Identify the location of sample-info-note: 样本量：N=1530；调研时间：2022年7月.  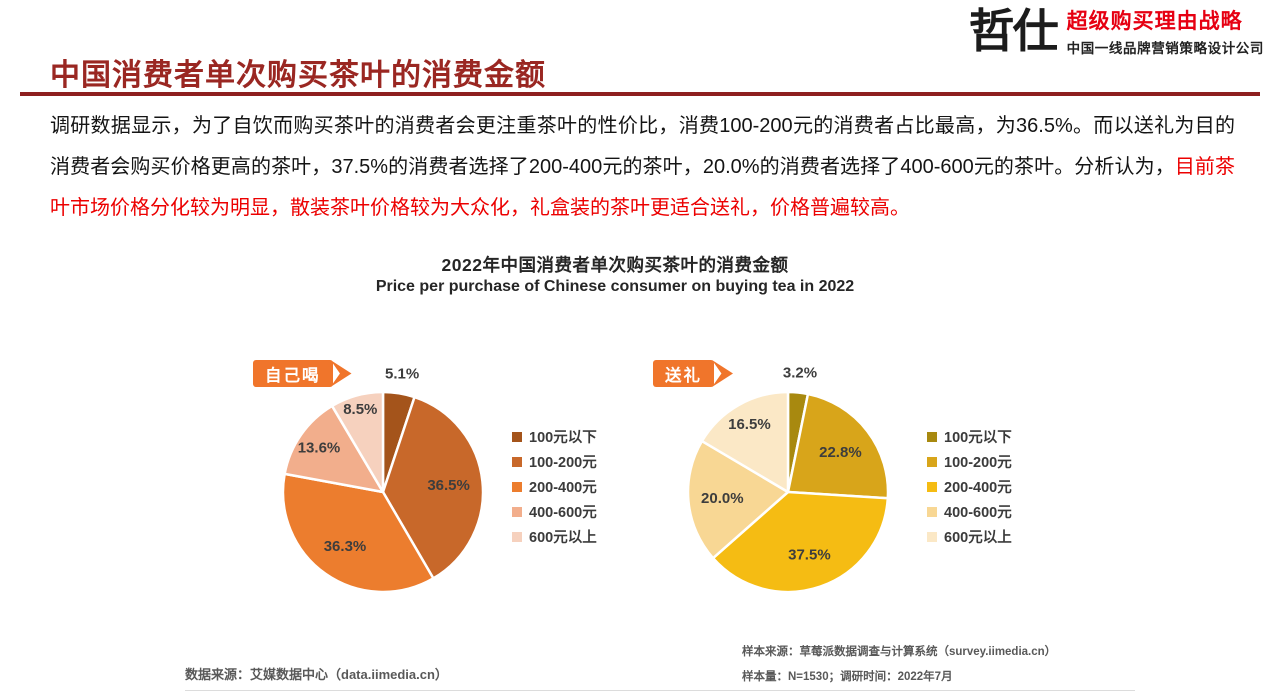
(847, 677).